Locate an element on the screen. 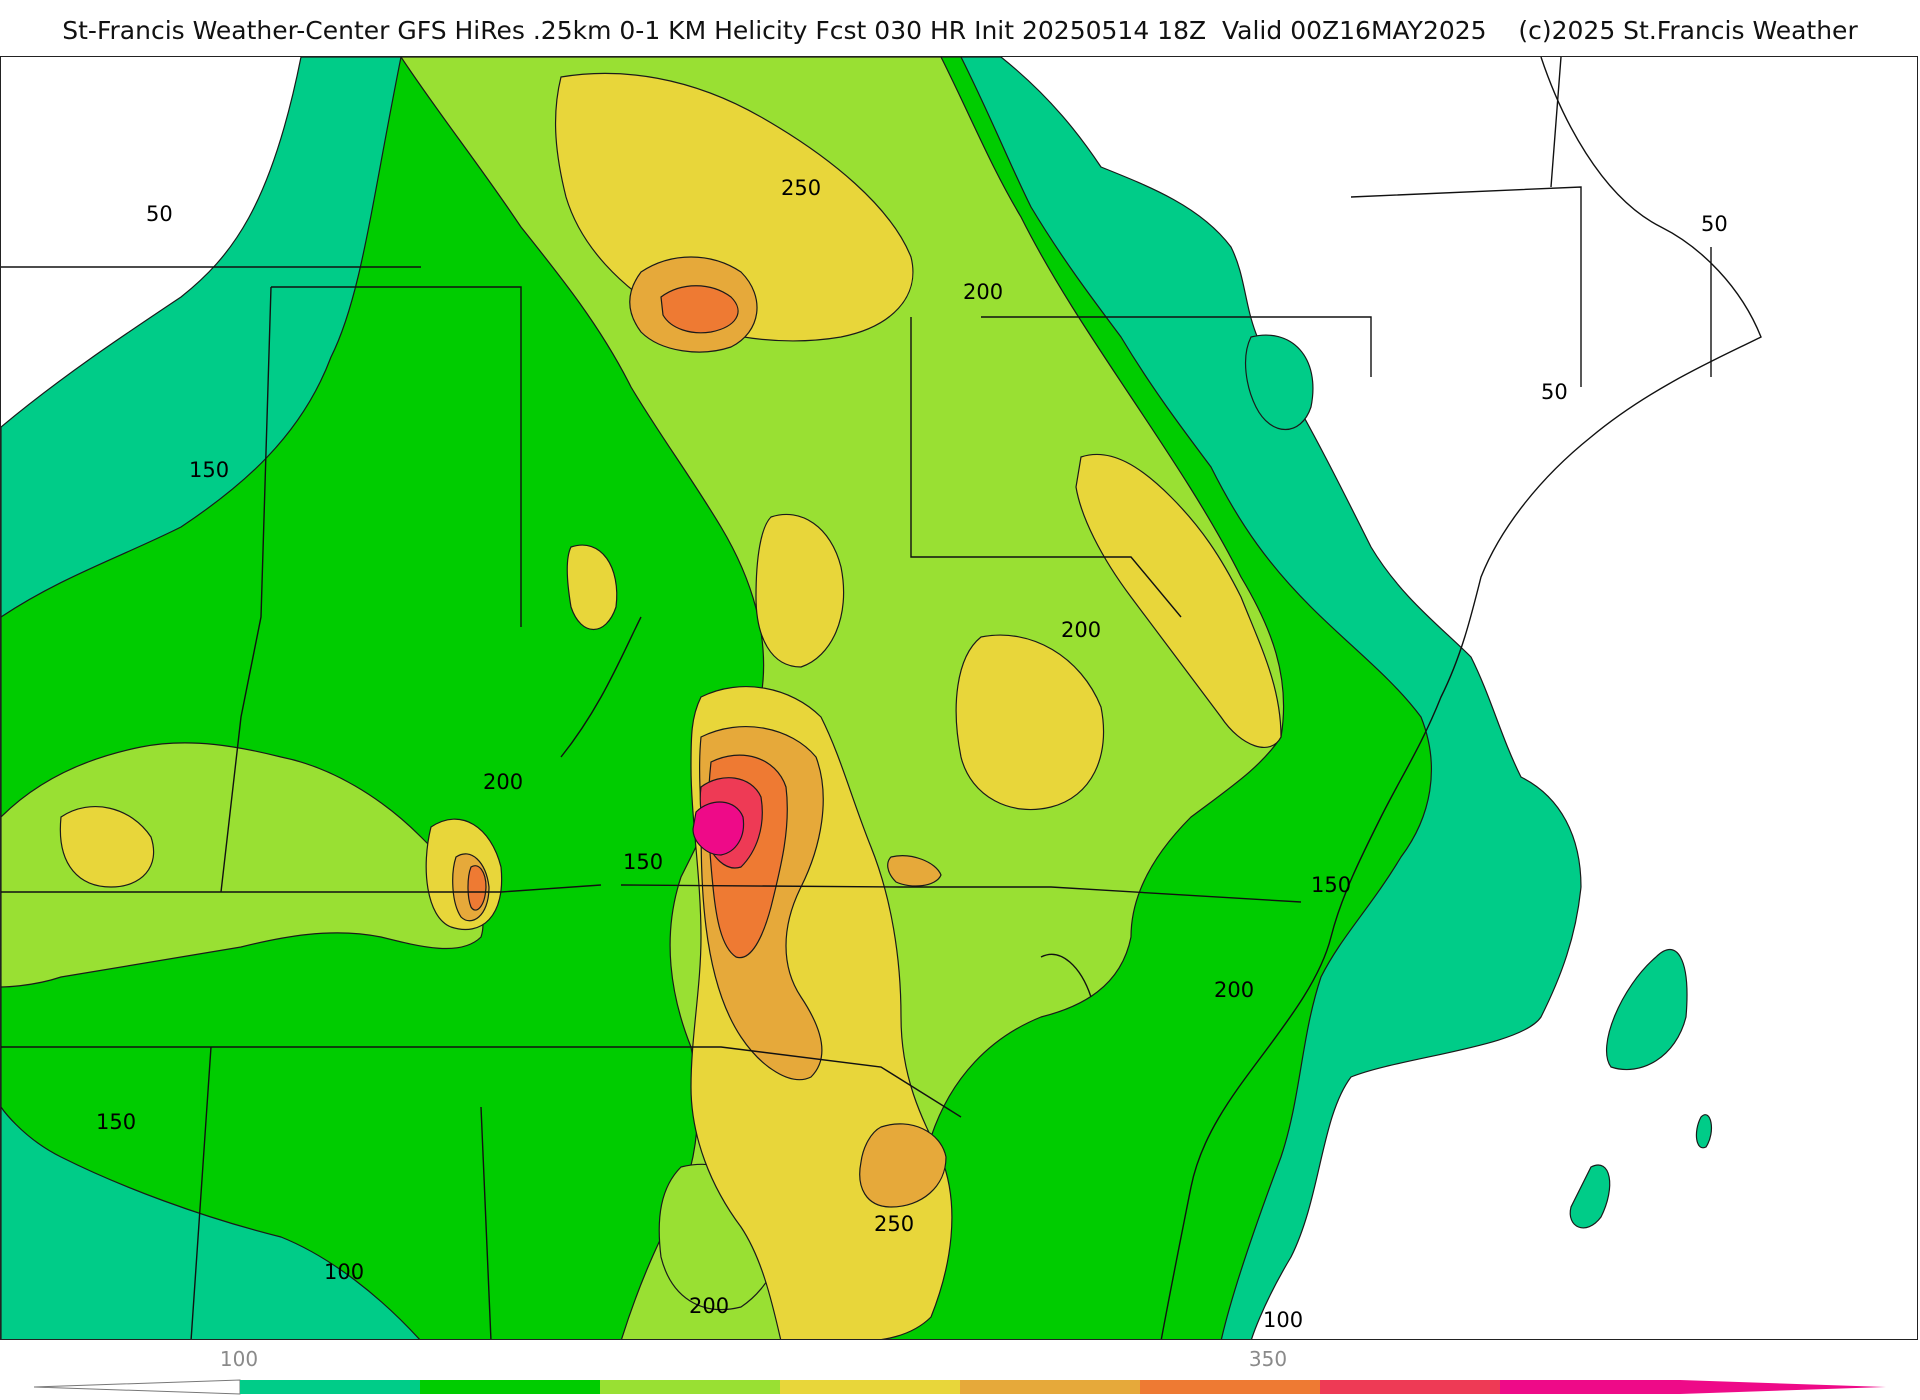  band-400-area is located at coordinates (718, 828).